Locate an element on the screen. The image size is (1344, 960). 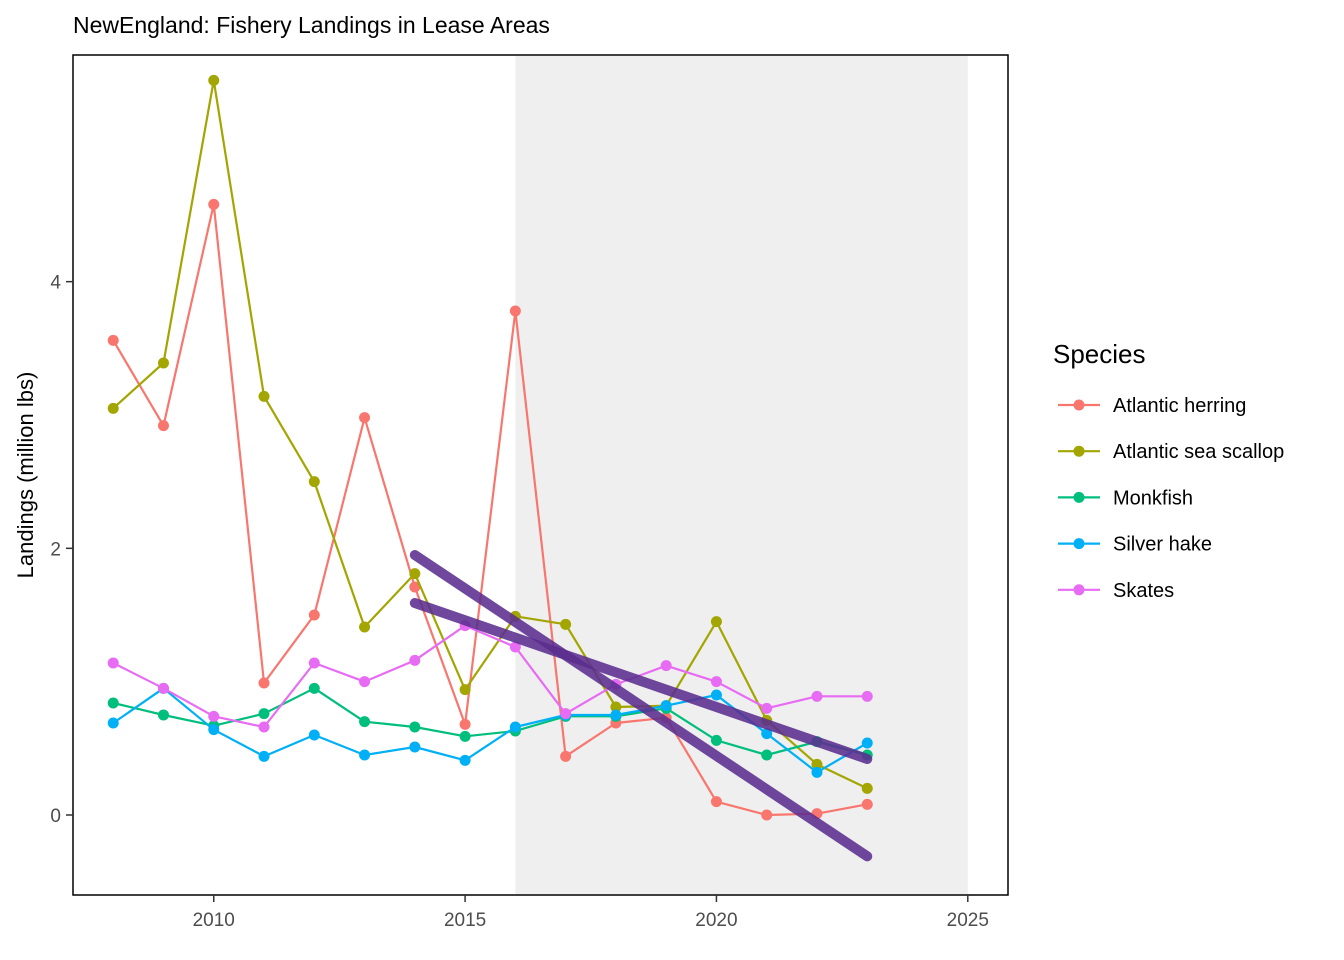
x-axis: 2010 2015 2020 2025 is located at coordinates (591, 913).